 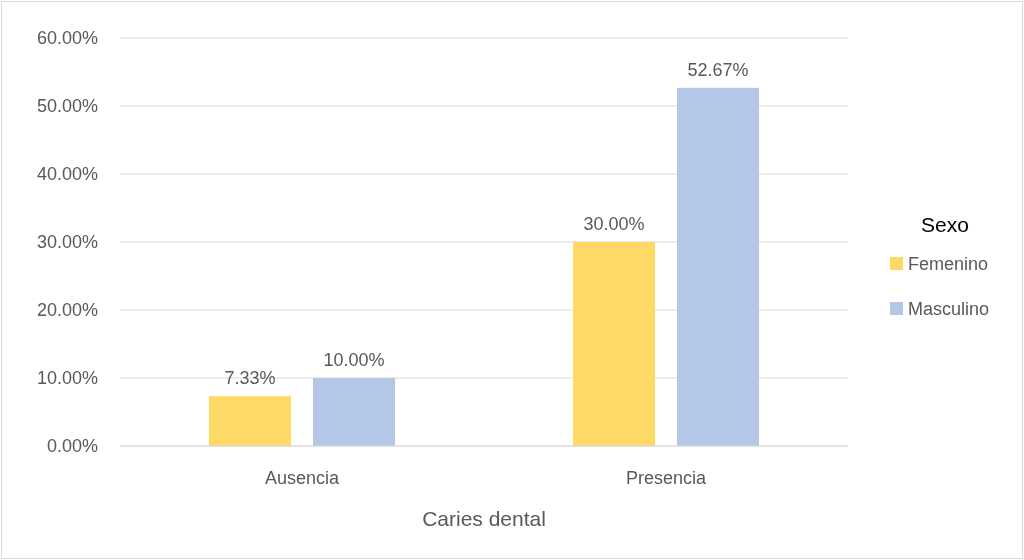 I want to click on data-label: 52.67%, so click(x=718, y=69).